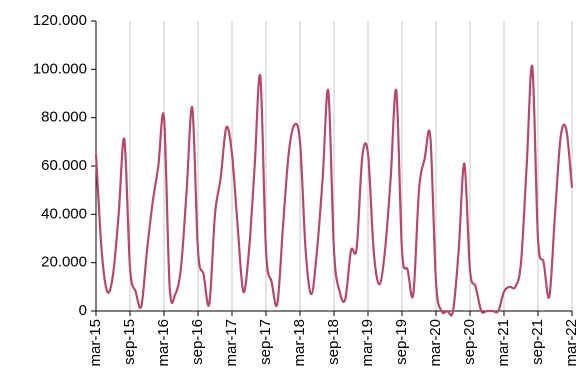  What do you see at coordinates (129, 342) in the screenshot?
I see `x-tick-label: sep-15` at bounding box center [129, 342].